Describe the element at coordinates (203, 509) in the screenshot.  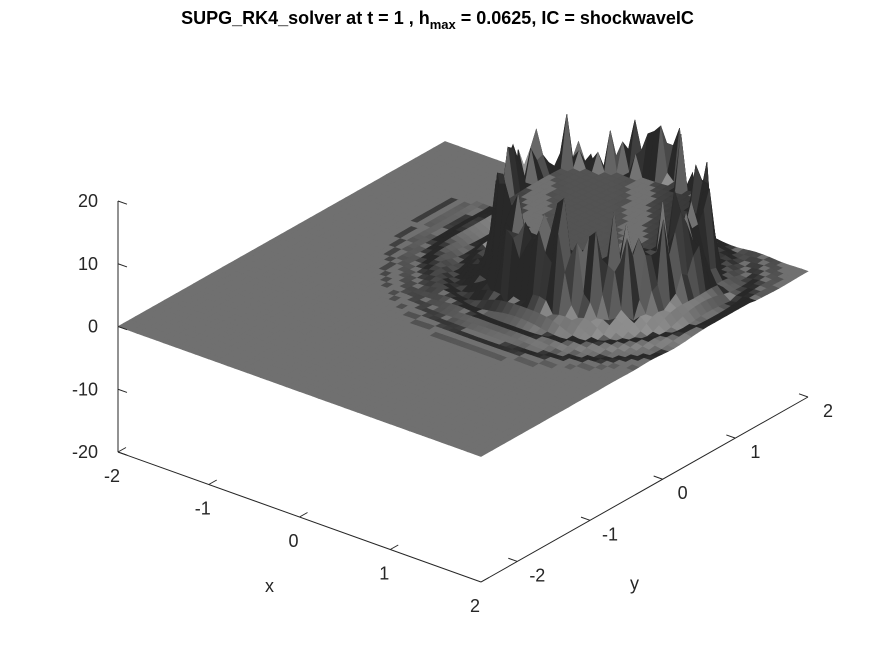
I see `x-tick-label: -1` at that location.